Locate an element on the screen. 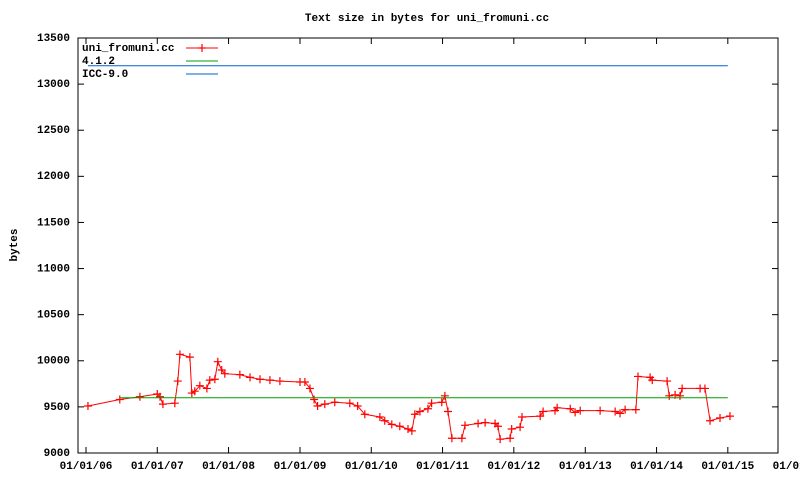 This screenshot has height=480, width=800. legend-label: 4.1.2 is located at coordinates (98, 62).